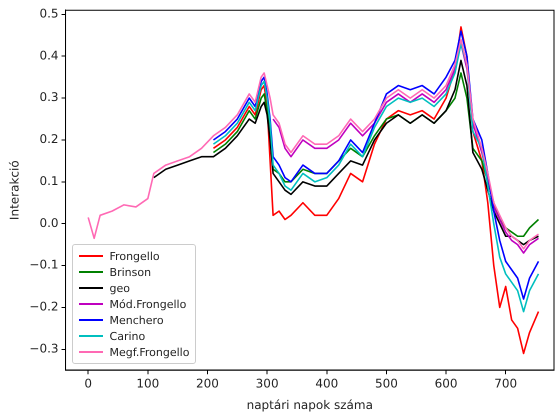 Image resolution: width=556 pixels, height=419 pixels. I want to click on legend-label: Megf.Frongello, so click(150, 352).